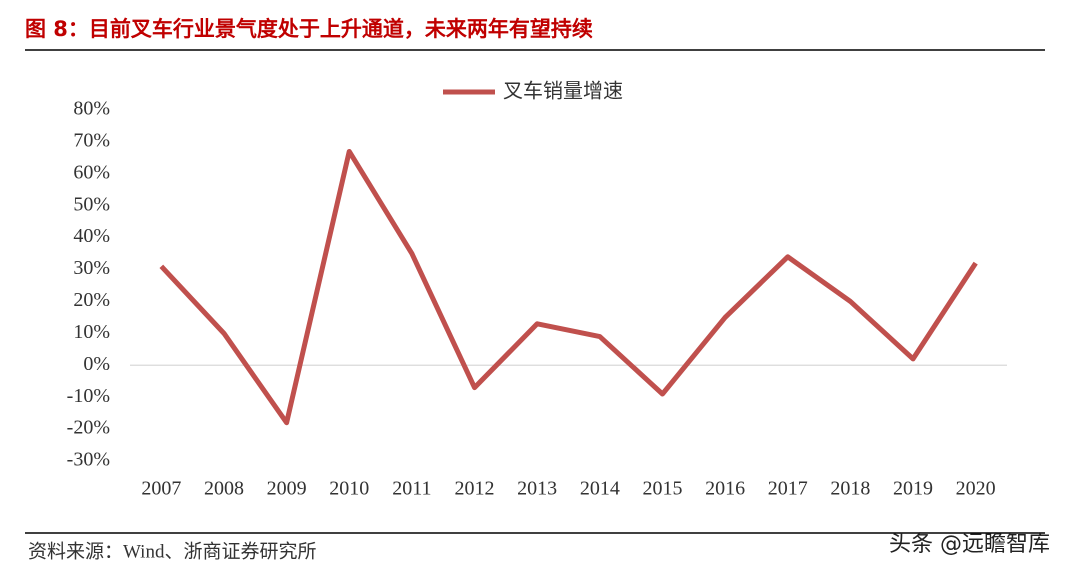 The width and height of the screenshot is (1069, 575). What do you see at coordinates (662, 489) in the screenshot?
I see `x-tick-label: 2015` at bounding box center [662, 489].